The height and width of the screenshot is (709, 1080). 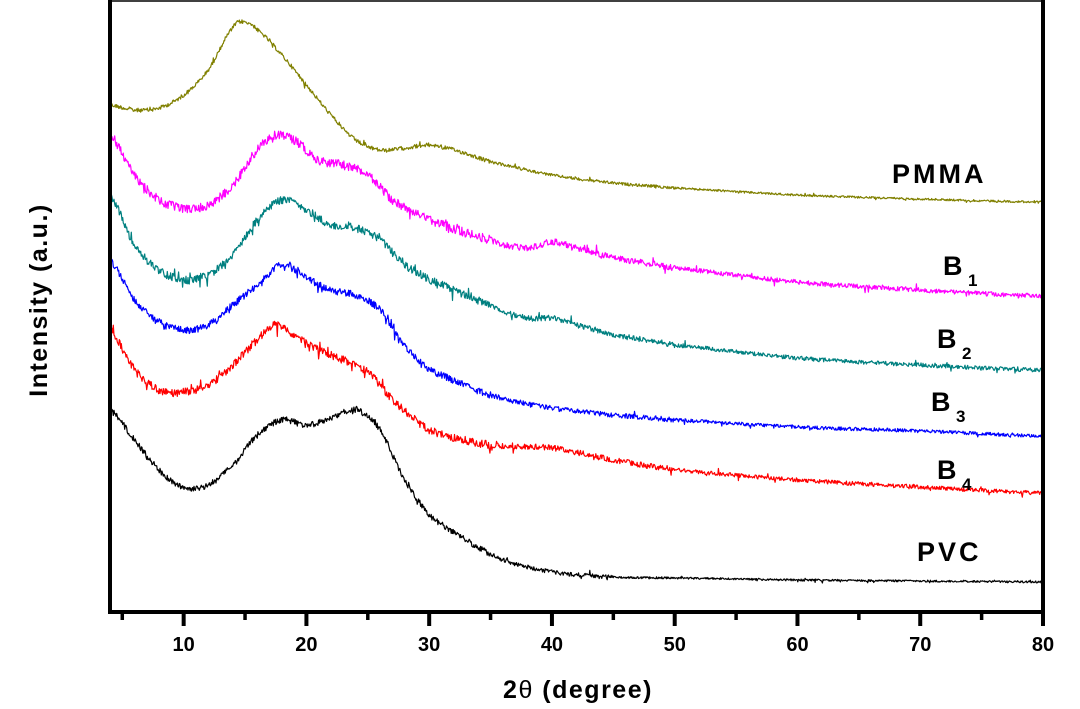 I want to click on x-tick-label: 20, so click(x=306, y=645).